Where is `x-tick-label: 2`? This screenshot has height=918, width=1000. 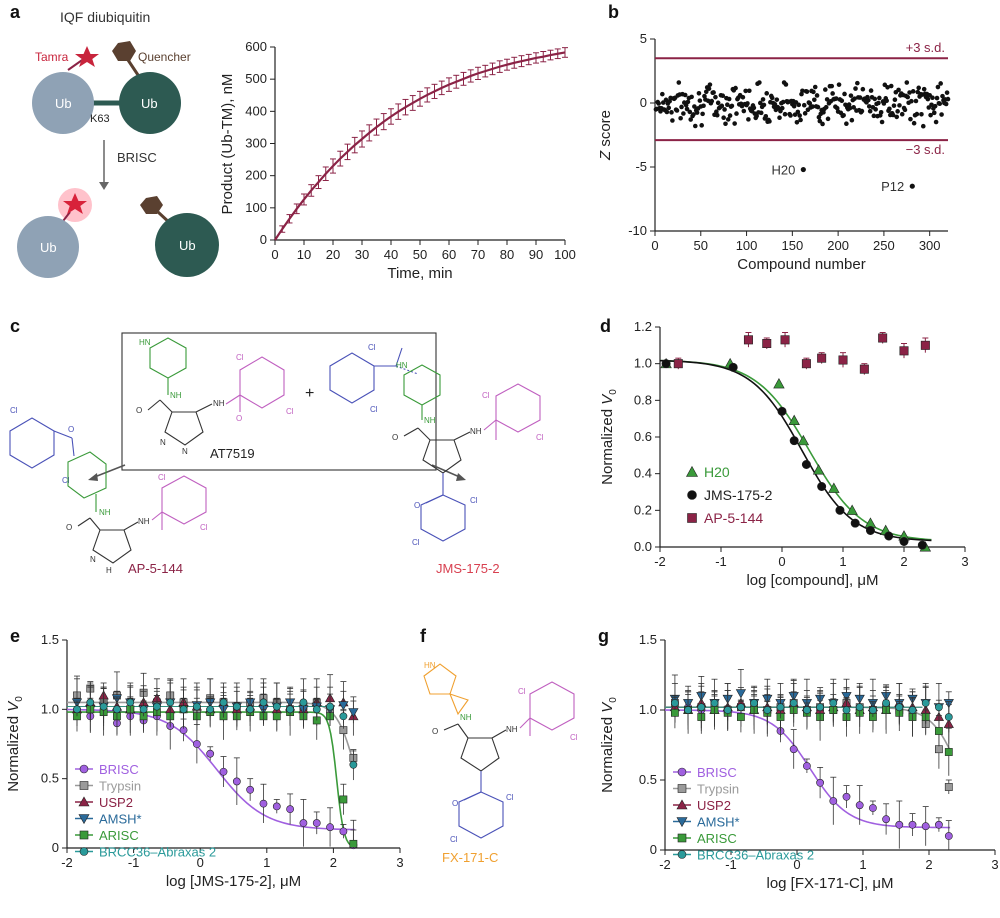 x-tick-label: 2 is located at coordinates (928, 864).